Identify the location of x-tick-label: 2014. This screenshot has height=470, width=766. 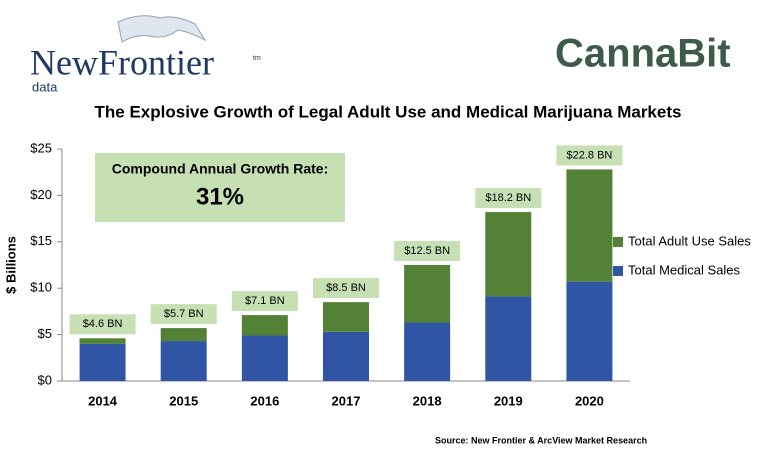
(103, 400).